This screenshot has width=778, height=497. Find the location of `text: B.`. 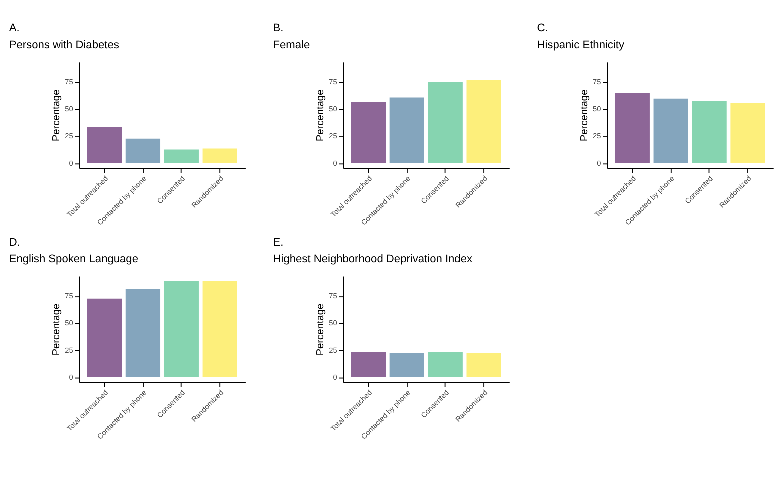

text: B. is located at coordinates (278, 28).